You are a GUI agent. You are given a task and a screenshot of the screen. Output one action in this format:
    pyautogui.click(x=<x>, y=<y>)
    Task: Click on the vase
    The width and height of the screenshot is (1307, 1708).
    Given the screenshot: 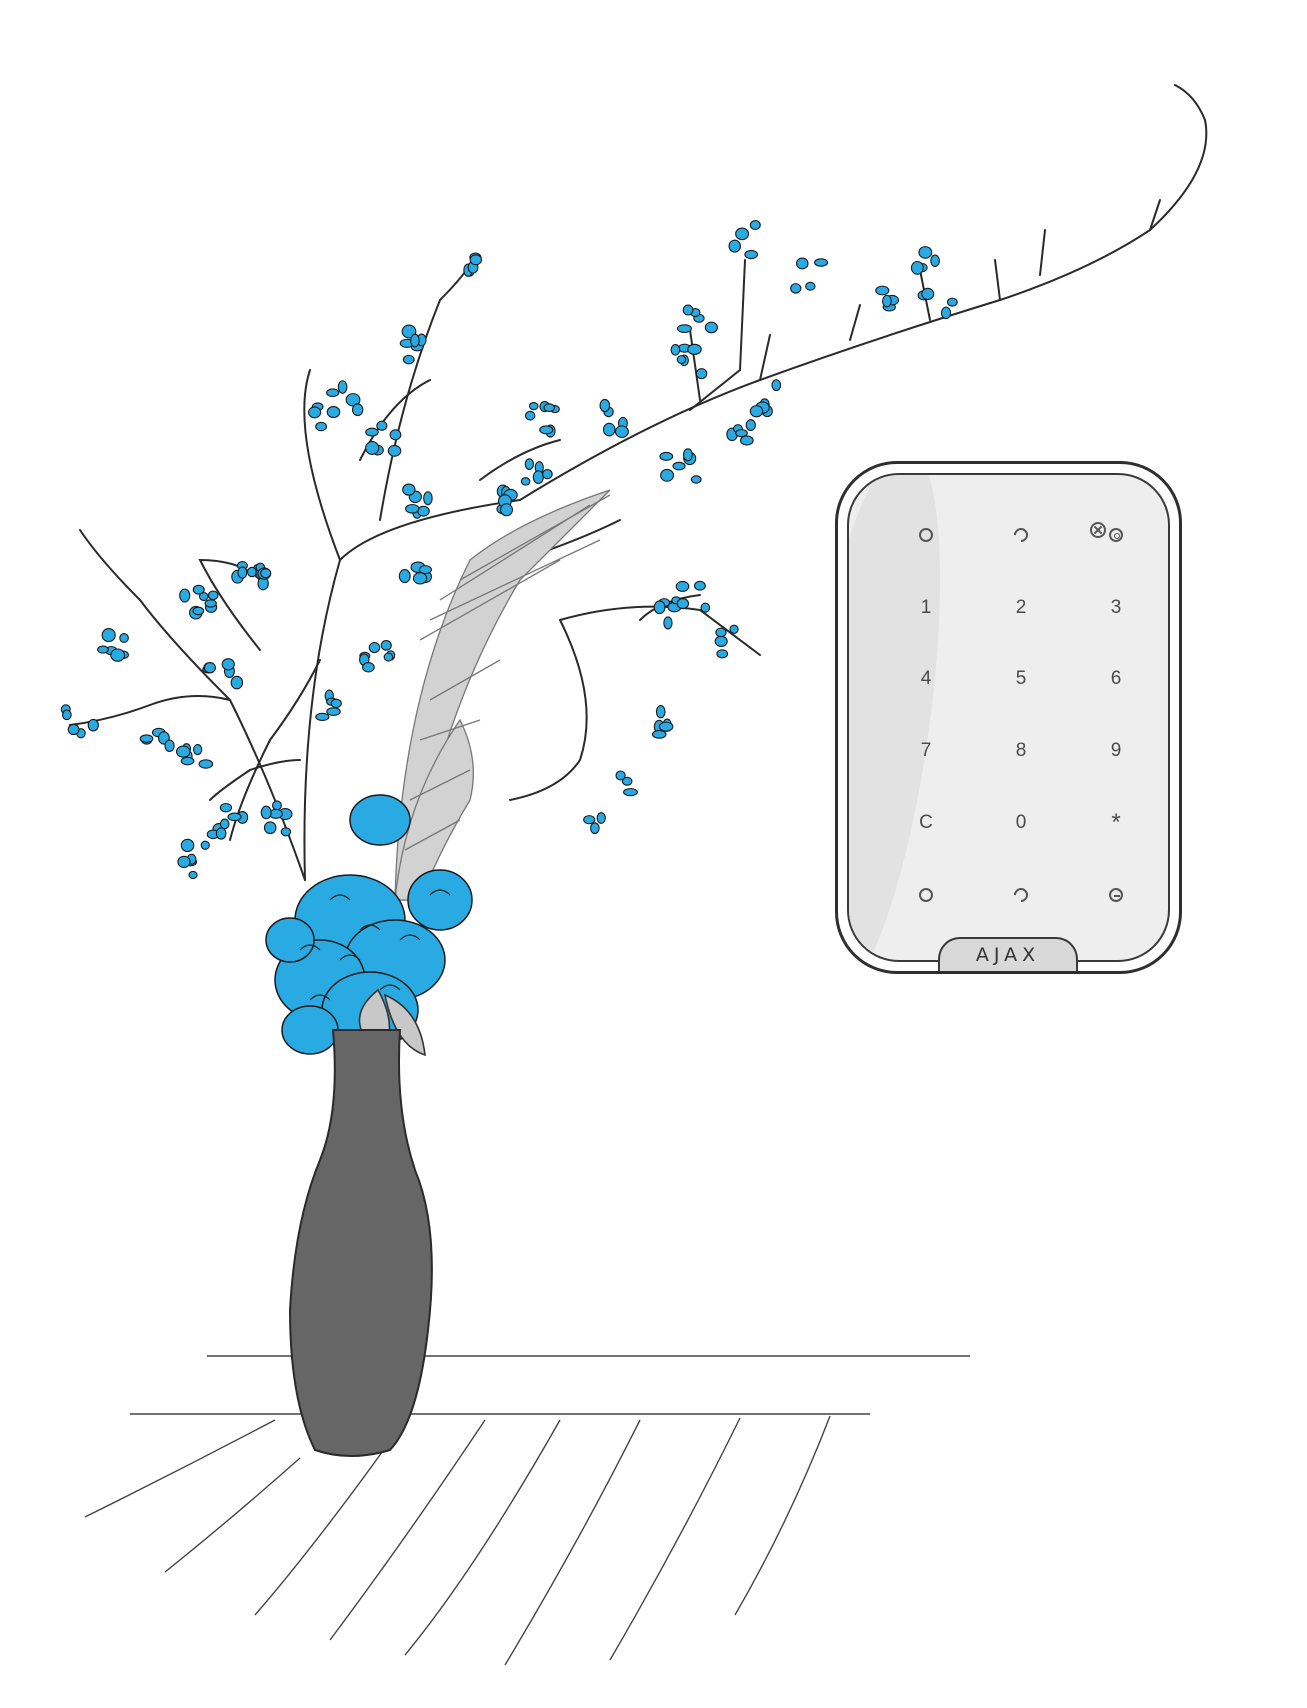 What is the action you would take?
    pyautogui.click(x=360, y=1243)
    